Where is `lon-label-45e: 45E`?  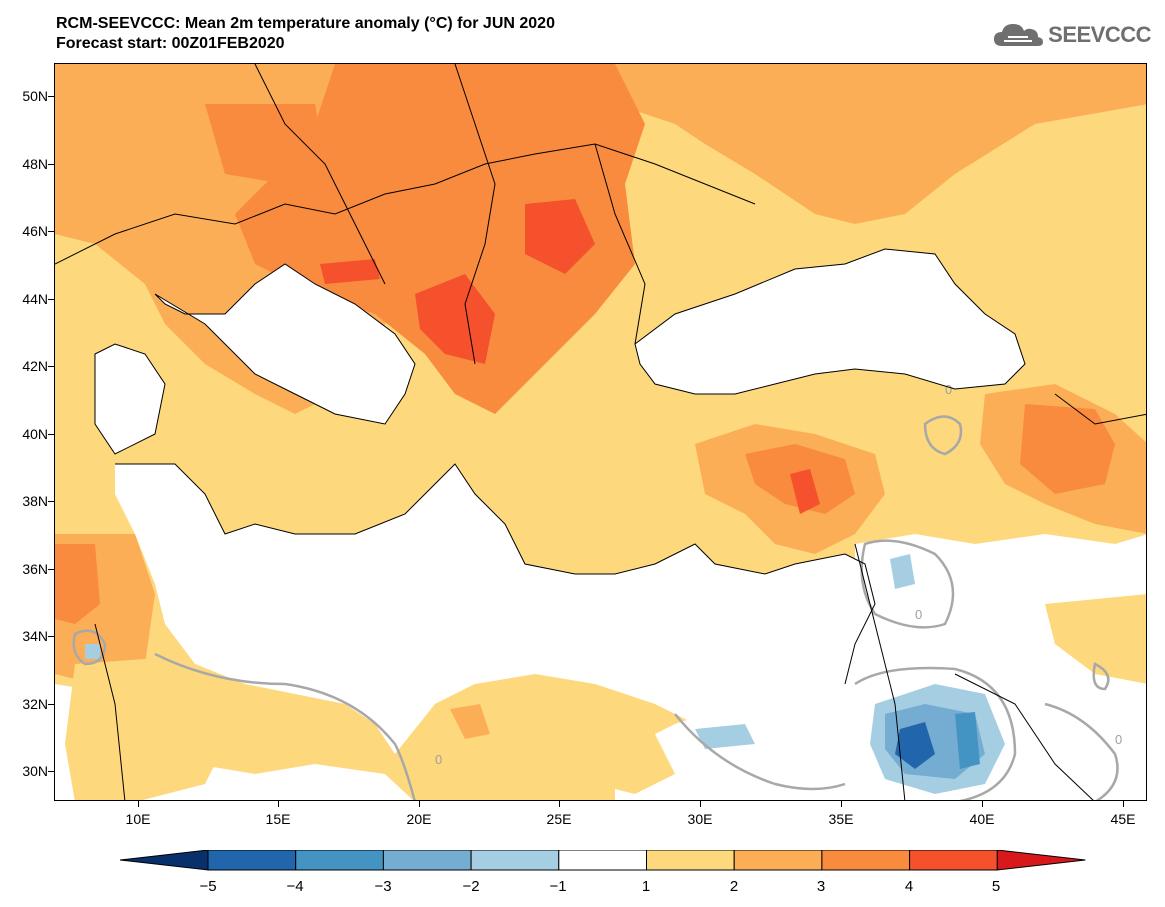 lon-label-45e: 45E is located at coordinates (1123, 819).